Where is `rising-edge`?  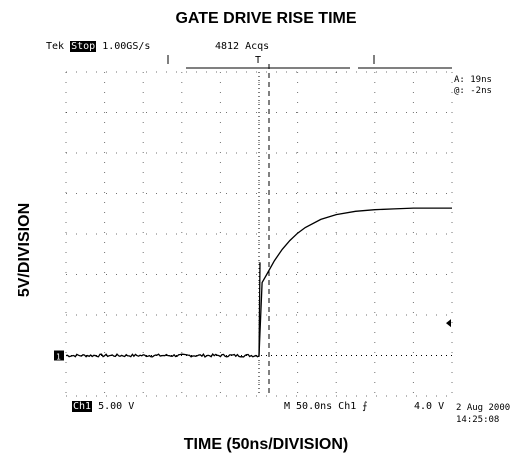
rising-edge is located at coordinates (259, 309).